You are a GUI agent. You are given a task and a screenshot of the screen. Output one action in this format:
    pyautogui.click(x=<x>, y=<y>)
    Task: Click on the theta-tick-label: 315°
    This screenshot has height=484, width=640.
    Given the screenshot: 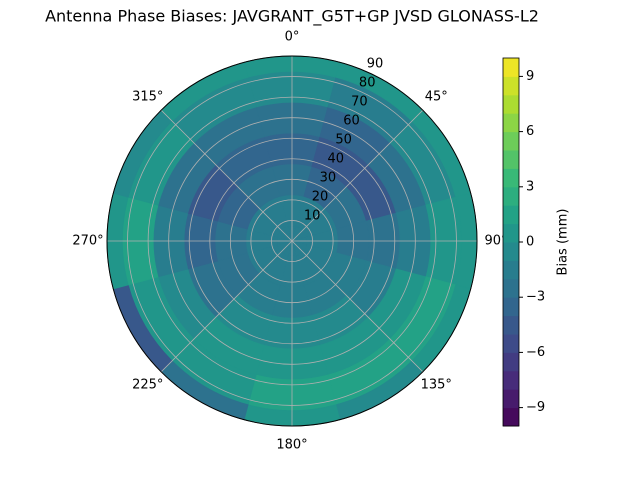 What is the action you would take?
    pyautogui.click(x=147, y=96)
    